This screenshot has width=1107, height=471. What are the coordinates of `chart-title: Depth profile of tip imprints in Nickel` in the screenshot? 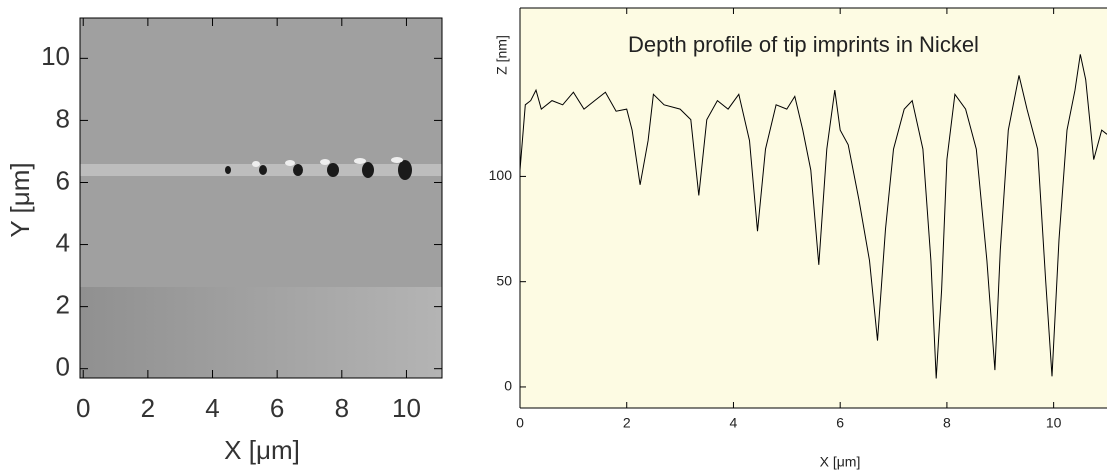 It's located at (803, 44).